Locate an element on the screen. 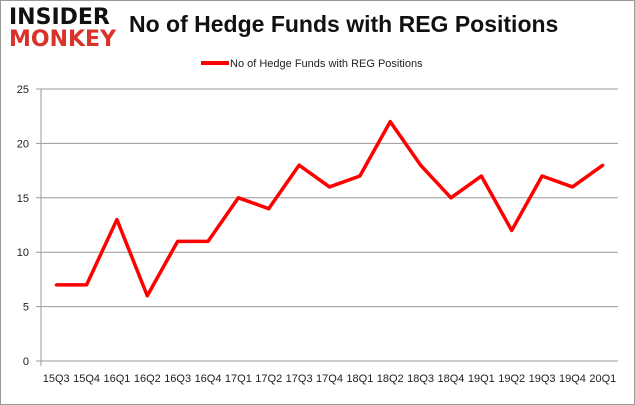  logo-line1: INSIDER is located at coordinates (59, 17).